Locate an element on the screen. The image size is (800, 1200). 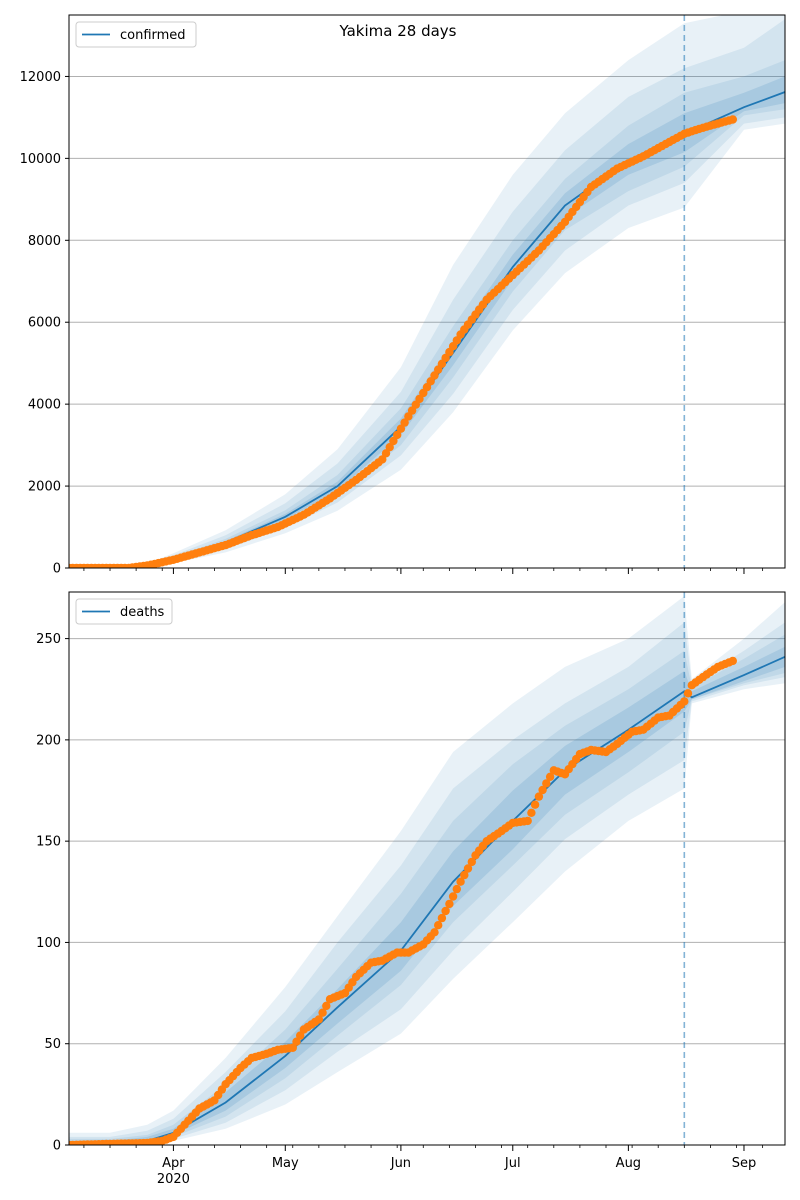
y-tick-label: 12000 is located at coordinates (40, 77).